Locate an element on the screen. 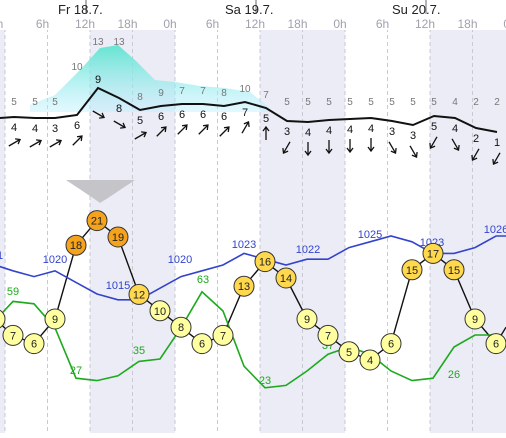 The image size is (506, 438). indicator-shape is located at coordinates (100, 191).